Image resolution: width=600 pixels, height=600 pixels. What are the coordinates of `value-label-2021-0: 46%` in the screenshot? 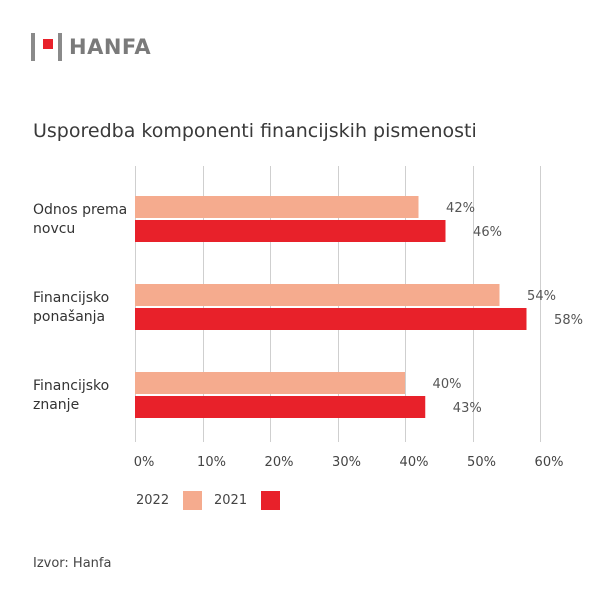 It's located at (487, 232).